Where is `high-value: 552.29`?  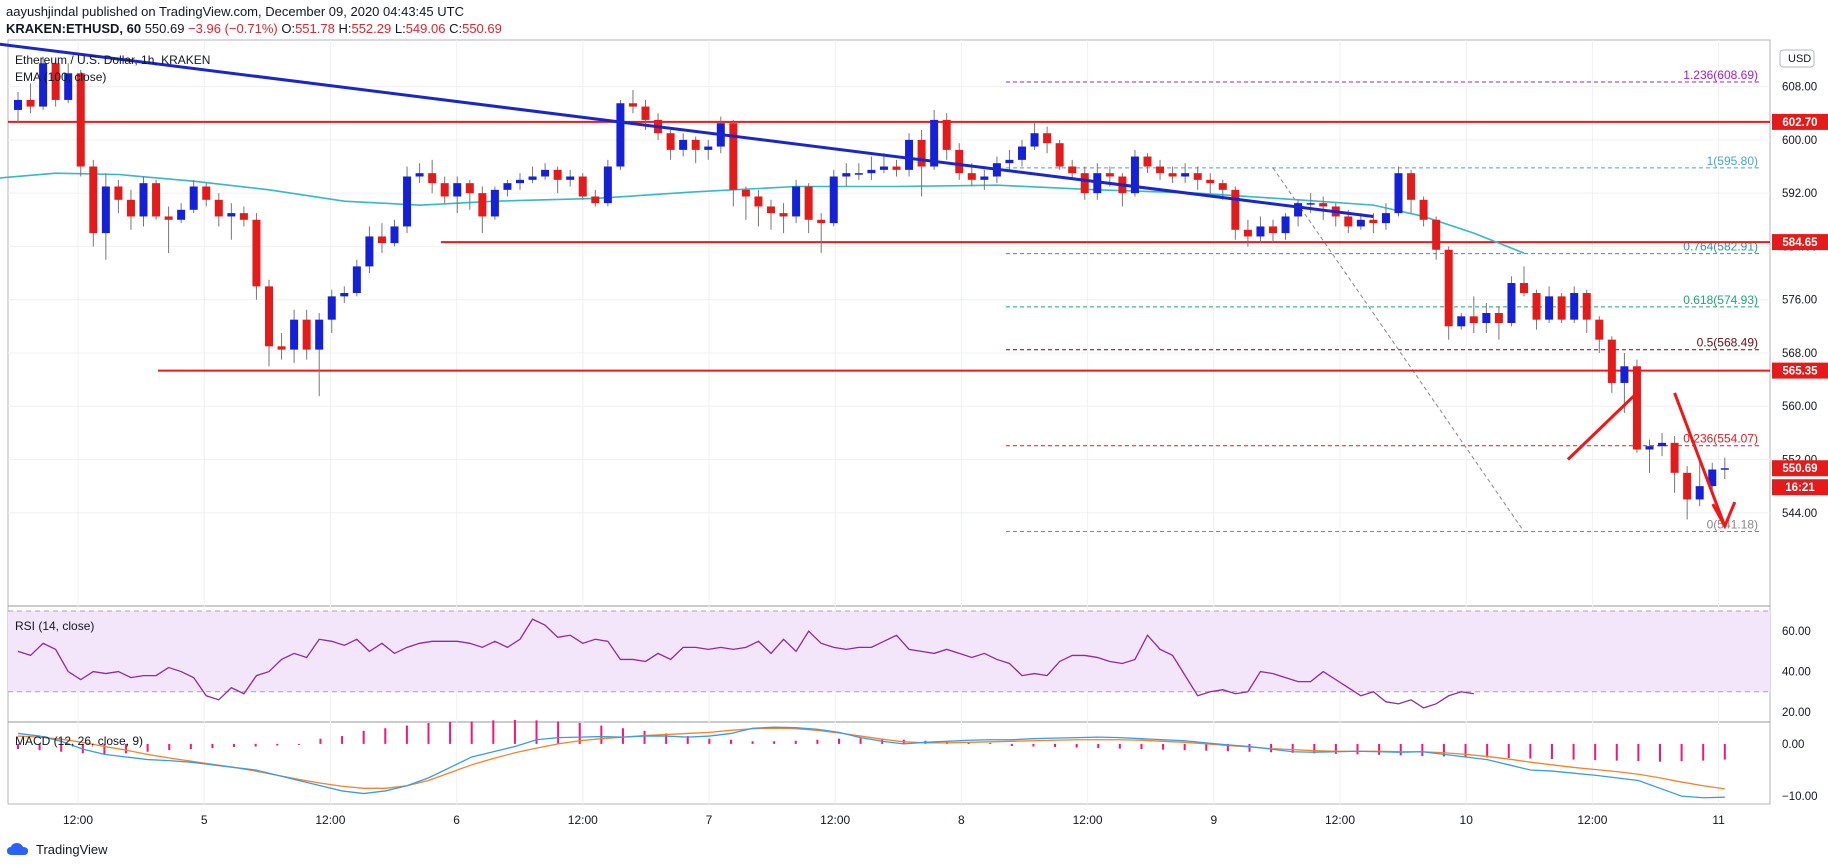 high-value: 552.29 is located at coordinates (371, 28).